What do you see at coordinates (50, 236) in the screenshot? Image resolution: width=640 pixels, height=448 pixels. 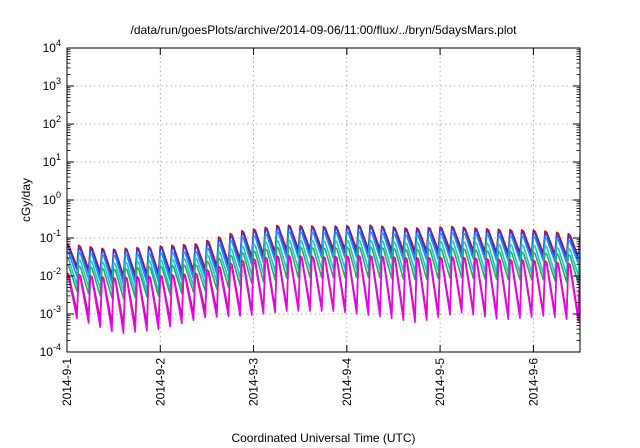 I see `y-tick-label: 10⁻¹` at bounding box center [50, 236].